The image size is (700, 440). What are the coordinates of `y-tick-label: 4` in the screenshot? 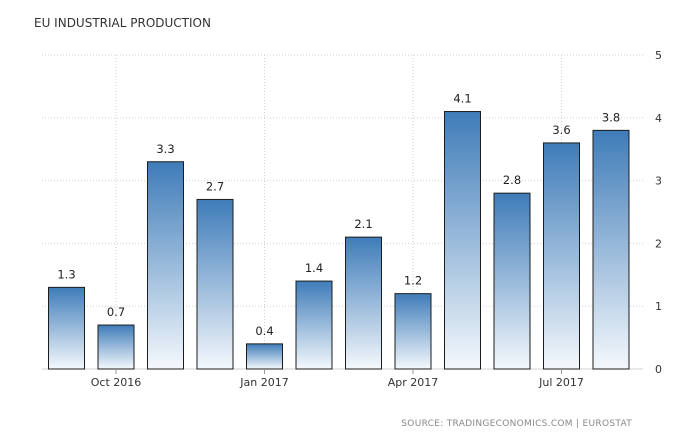 It's located at (658, 118).